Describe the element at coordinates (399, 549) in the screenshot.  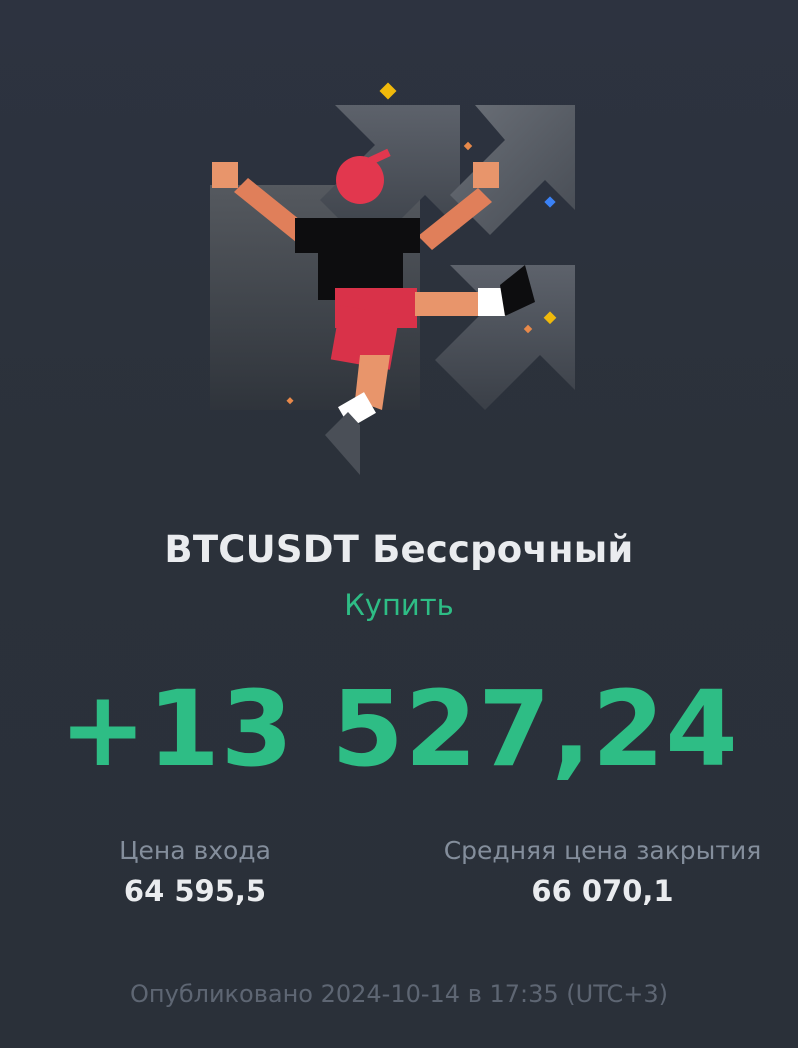
I see `contract-title: BTCUSDT Бессрочный` at that location.